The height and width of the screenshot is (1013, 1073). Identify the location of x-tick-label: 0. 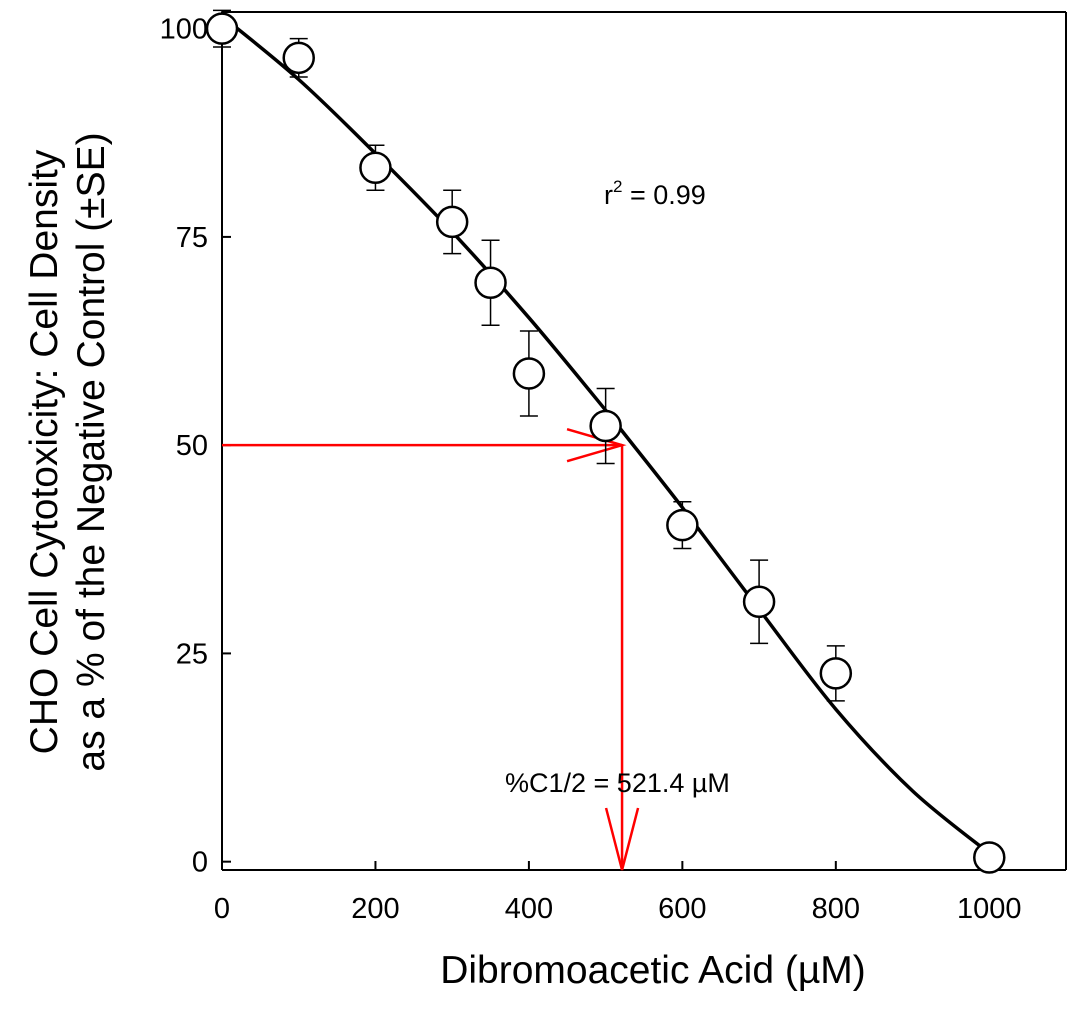
(222, 909).